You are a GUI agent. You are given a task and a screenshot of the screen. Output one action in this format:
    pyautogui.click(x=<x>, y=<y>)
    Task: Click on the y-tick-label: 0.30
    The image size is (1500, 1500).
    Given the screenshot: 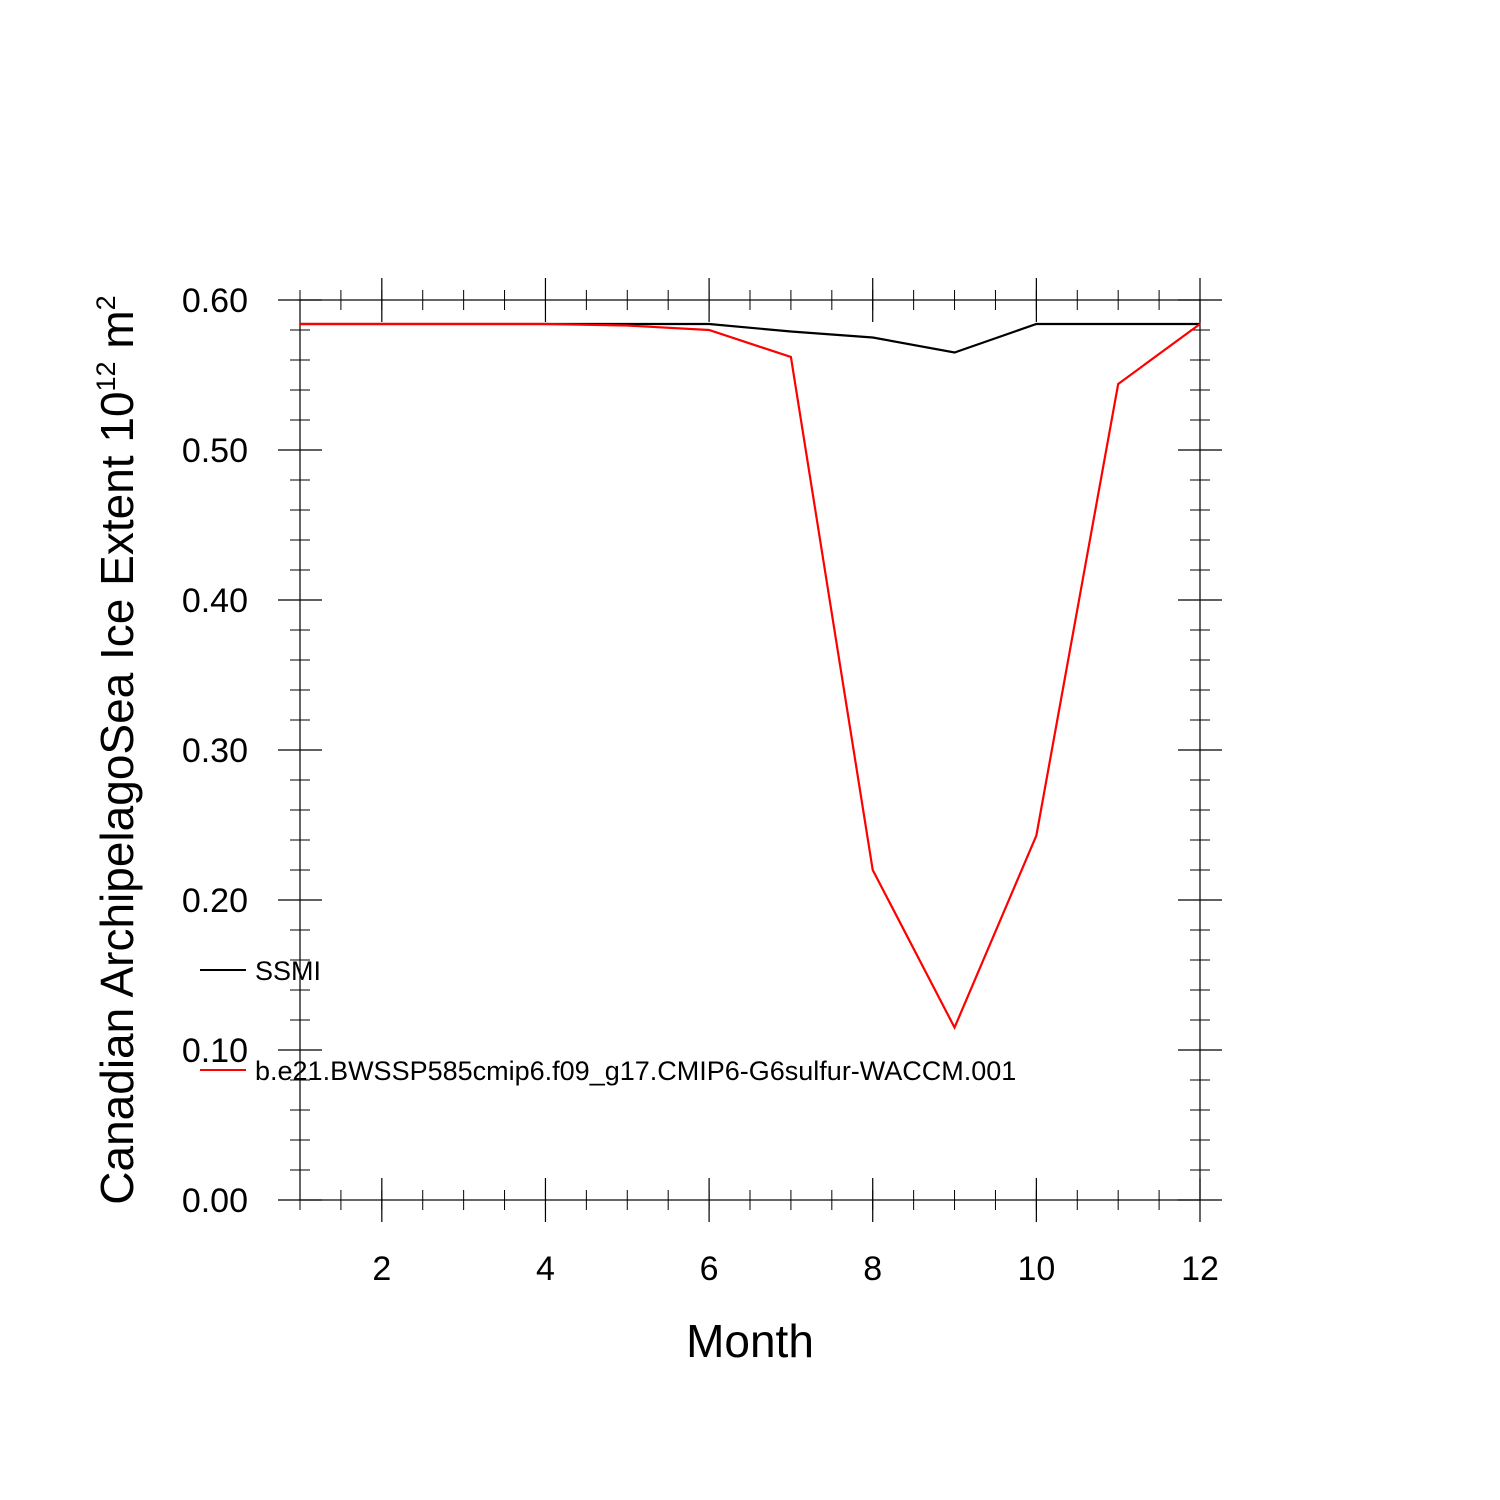 What is the action you would take?
    pyautogui.click(x=215, y=751)
    